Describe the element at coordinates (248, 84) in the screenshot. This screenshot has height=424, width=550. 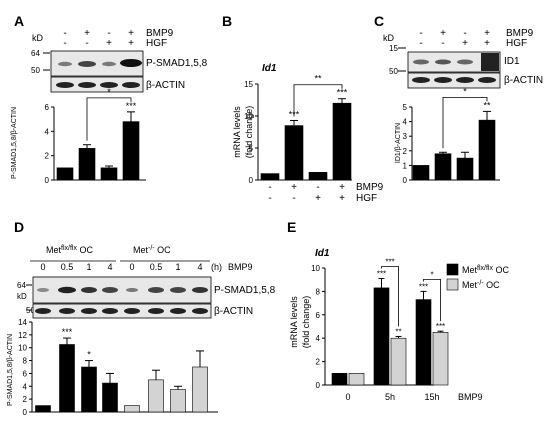
I see `y-tick-label: 15` at that location.